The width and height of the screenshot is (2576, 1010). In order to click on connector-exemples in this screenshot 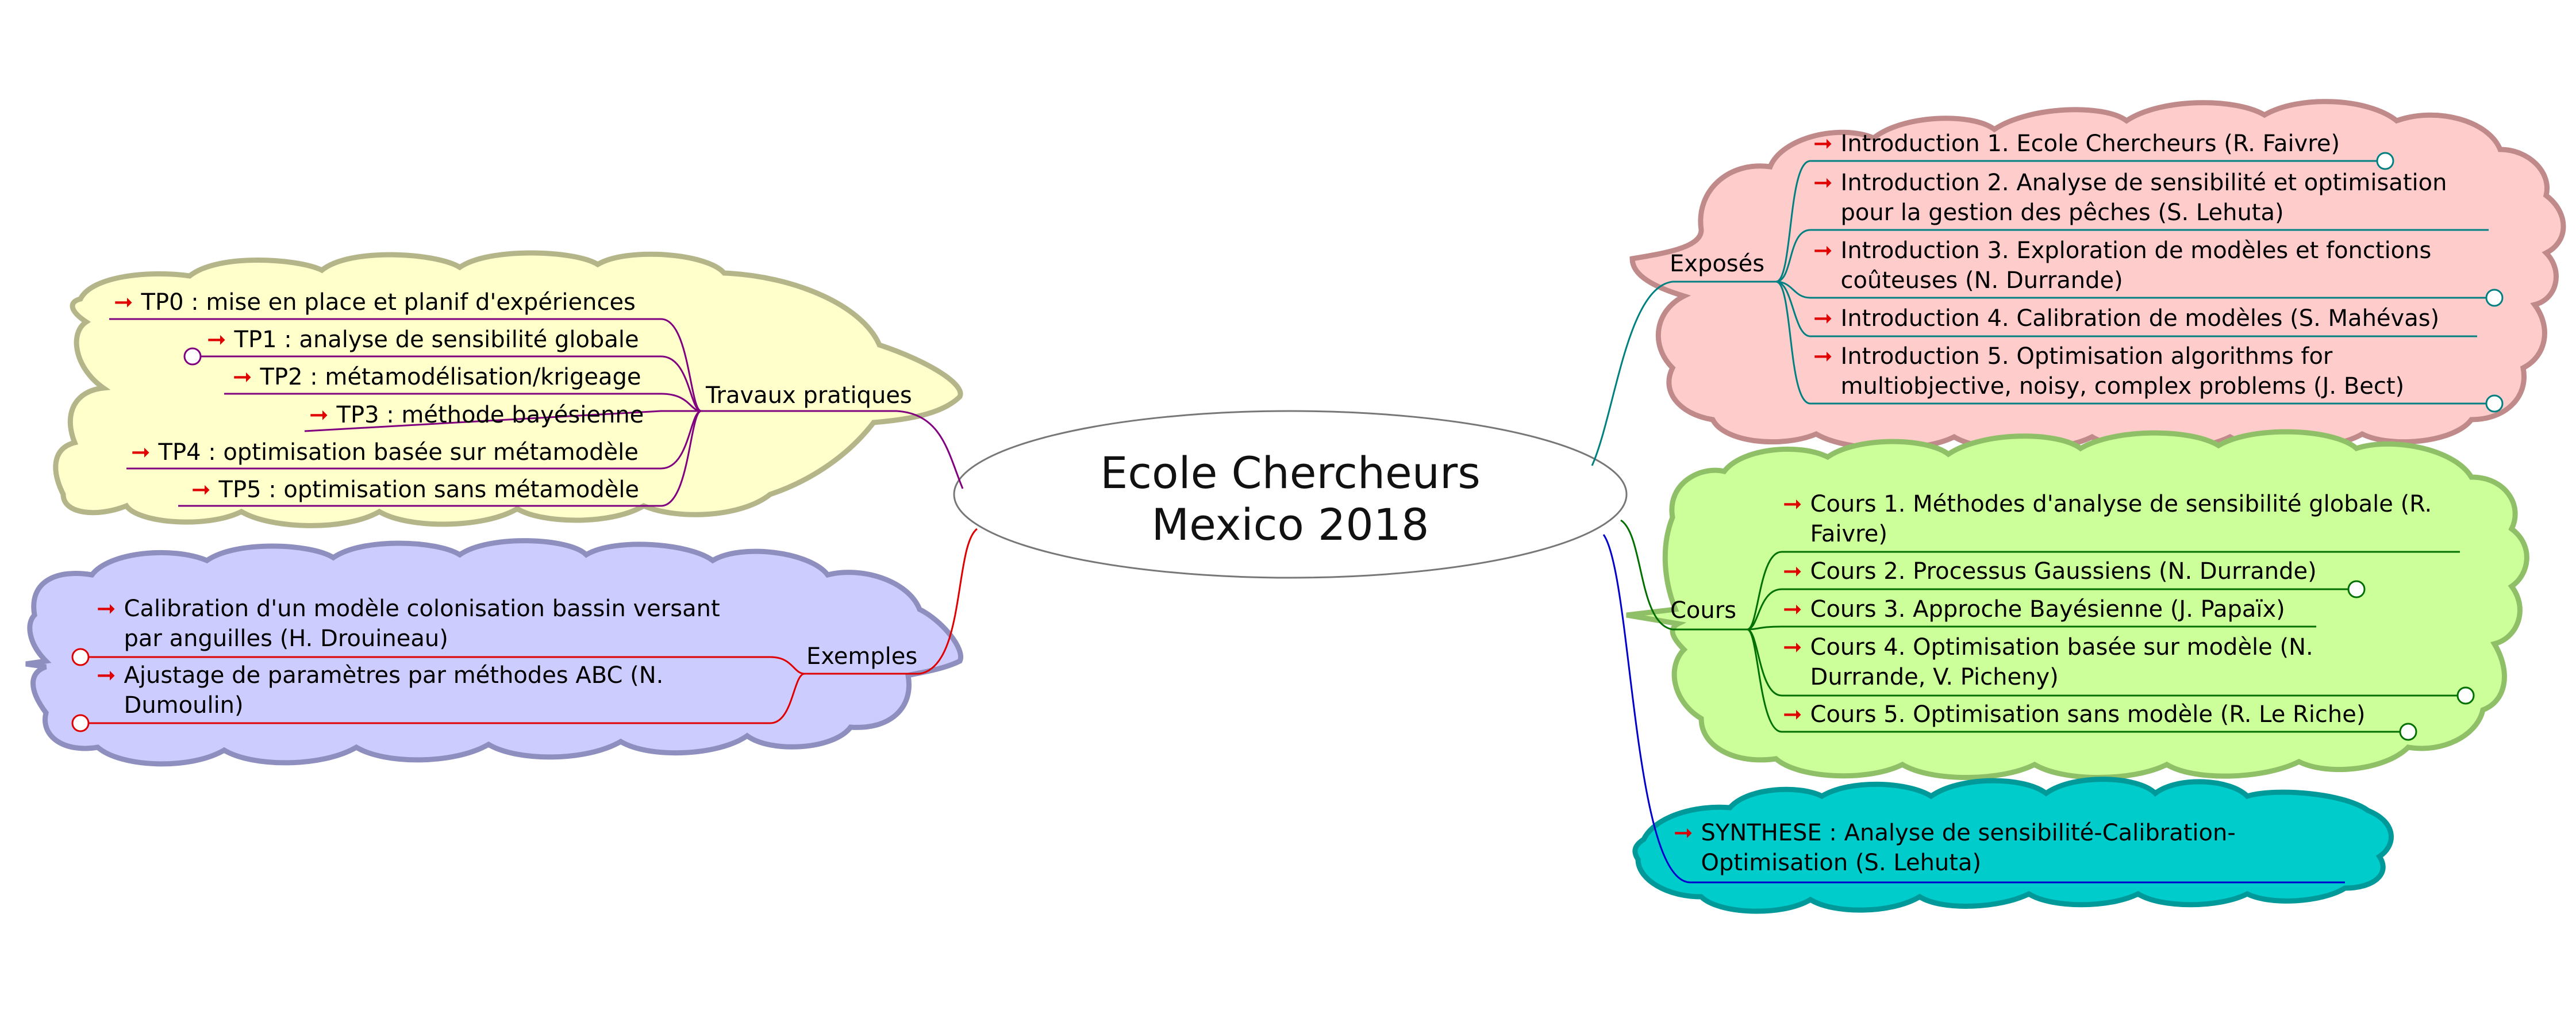, I will do `click(948, 602)`.